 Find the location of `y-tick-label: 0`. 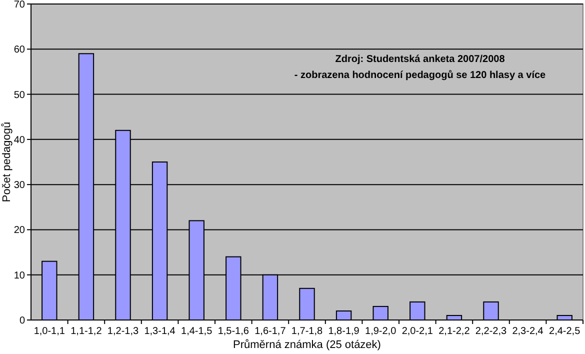

y-tick-label: 0 is located at coordinates (22, 321).